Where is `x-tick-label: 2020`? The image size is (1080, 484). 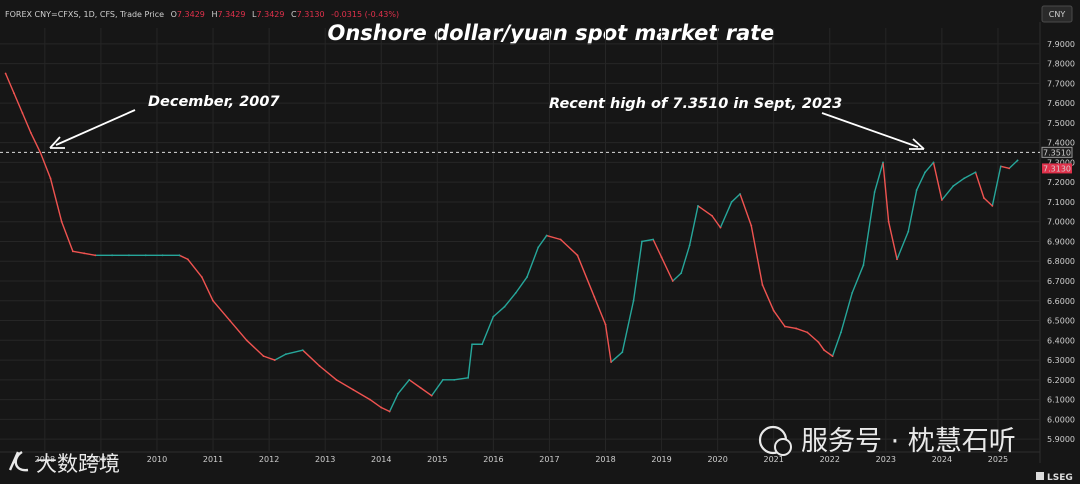
x-tick-label: 2020 is located at coordinates (717, 459).